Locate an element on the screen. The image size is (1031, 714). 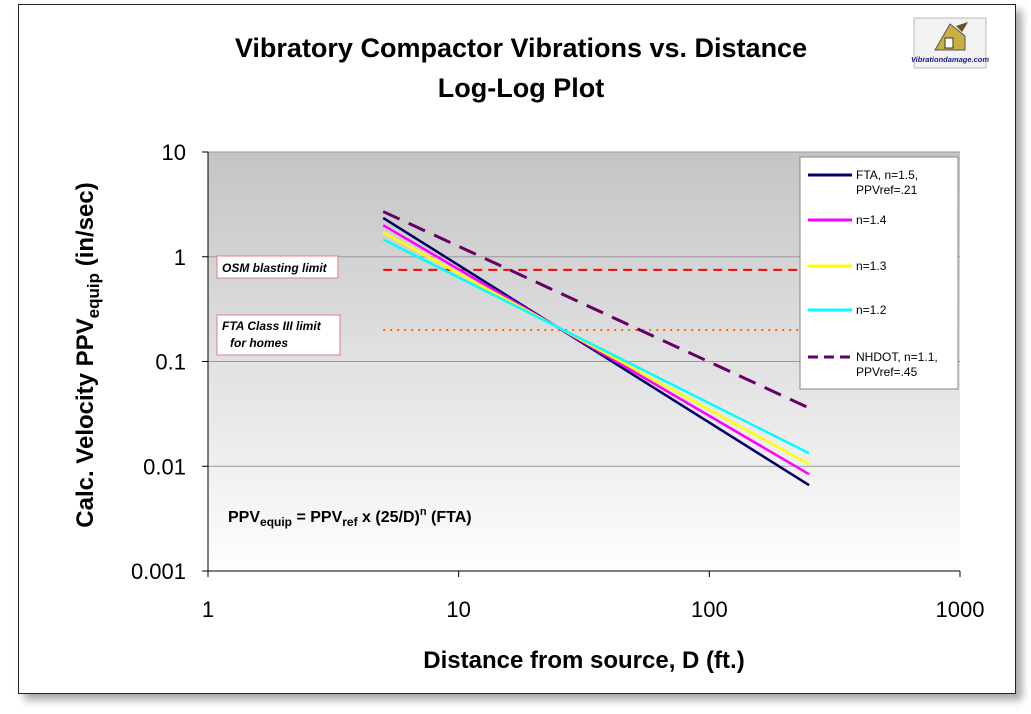
fta-limit-annotation: FTA Class III limit for homes is located at coordinates (278, 335).